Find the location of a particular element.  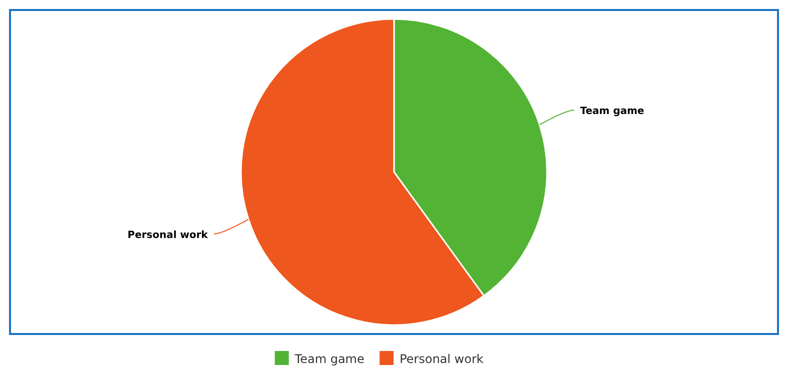

slice-label: Personal work is located at coordinates (168, 235).